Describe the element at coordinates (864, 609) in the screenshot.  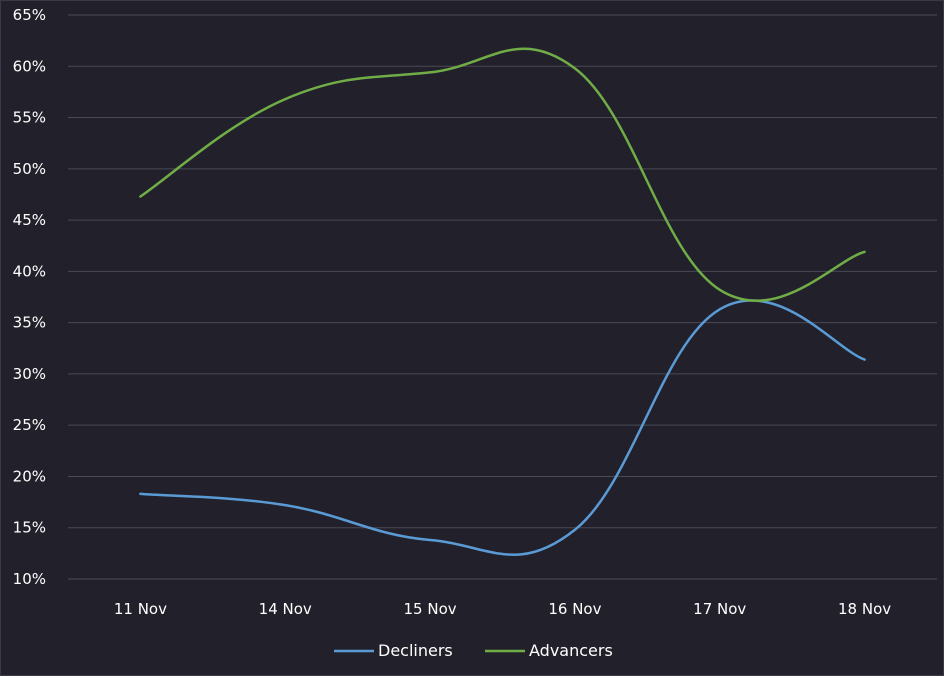
I see `x-tick-label: 18 Nov` at that location.